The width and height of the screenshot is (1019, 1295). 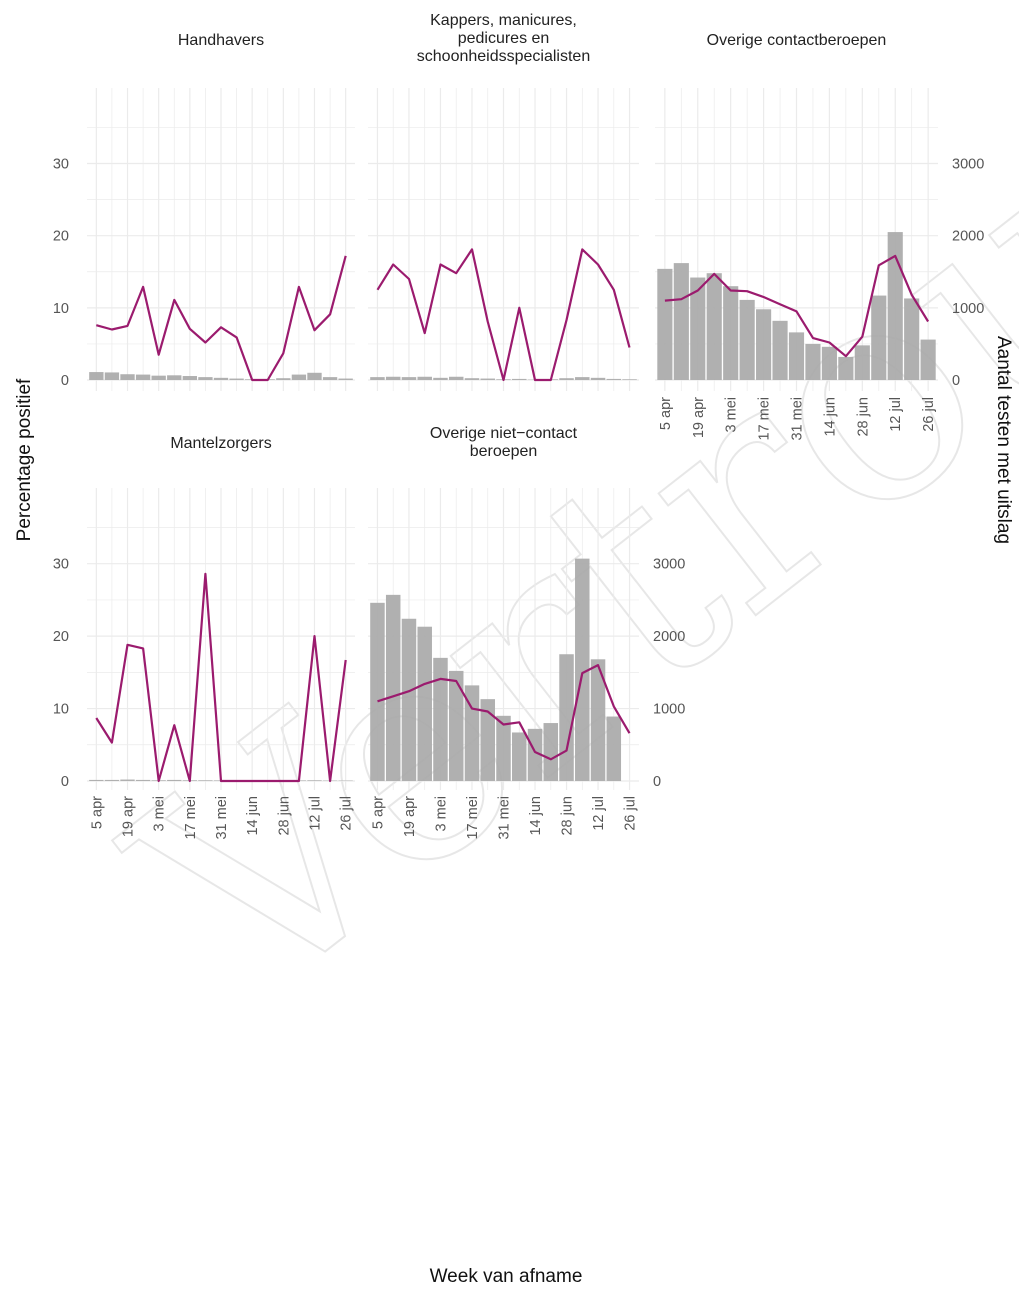 I want to click on y-tick-label-right: 2000, so click(x=669, y=637).